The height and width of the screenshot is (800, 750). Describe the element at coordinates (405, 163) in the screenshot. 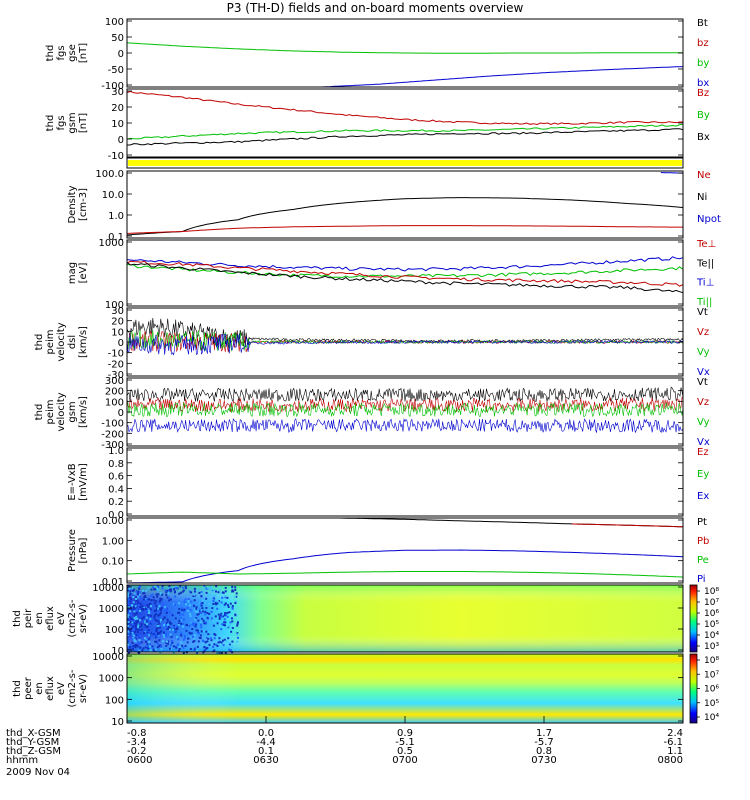

I see `mode-bar` at that location.